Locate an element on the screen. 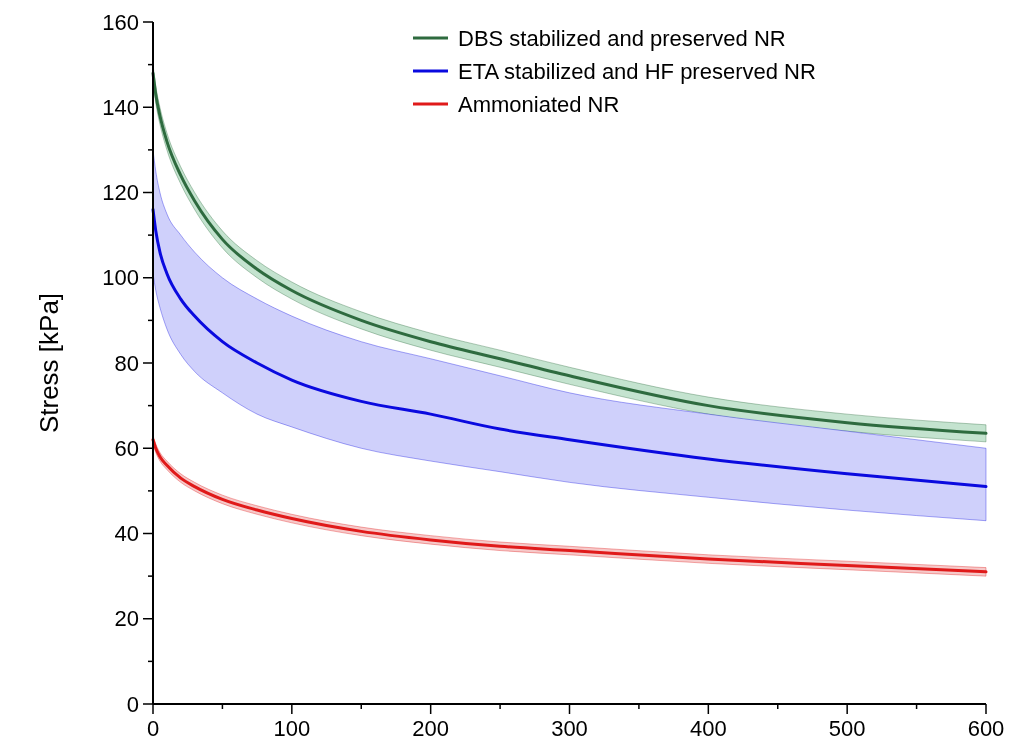 This screenshot has height=749, width=1017. y-tick-label: 120 is located at coordinates (120, 193).